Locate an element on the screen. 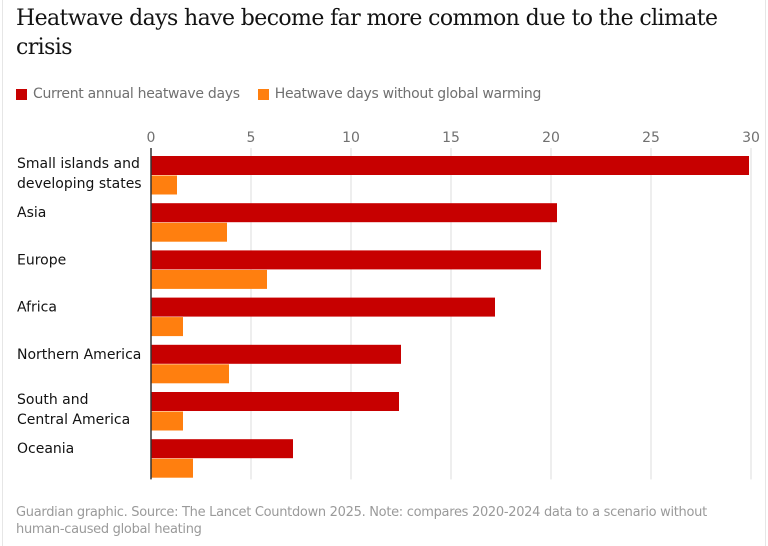 Image resolution: width=768 pixels, height=546 pixels. category-label-line: Northern America is located at coordinates (79, 355).